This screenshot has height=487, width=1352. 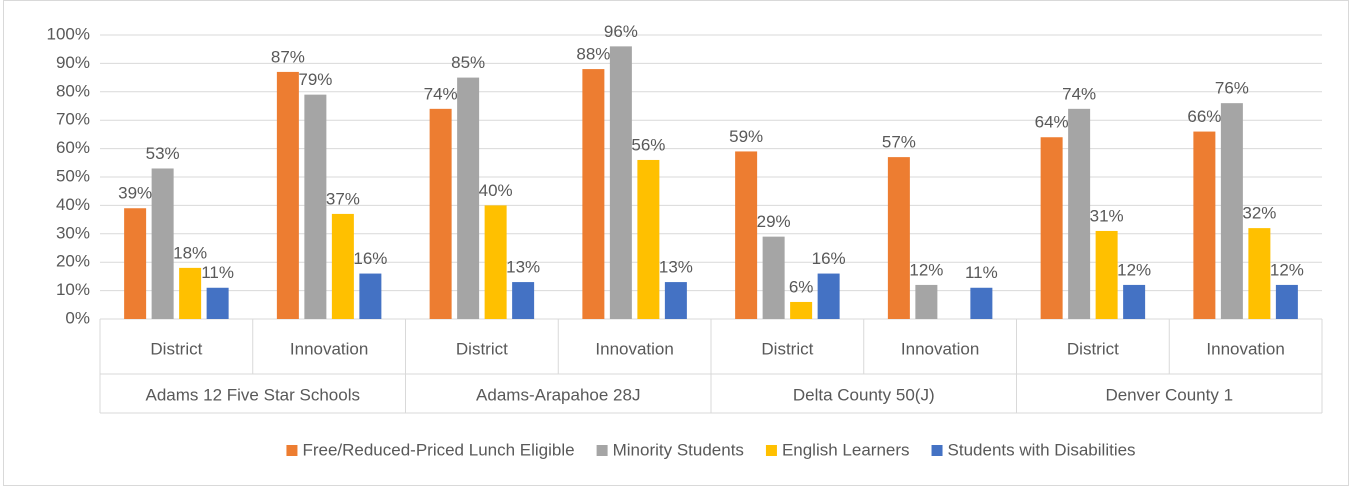 What do you see at coordinates (253, 394) in the screenshot?
I see `group-label: Adams 12 Five Star Schools` at bounding box center [253, 394].